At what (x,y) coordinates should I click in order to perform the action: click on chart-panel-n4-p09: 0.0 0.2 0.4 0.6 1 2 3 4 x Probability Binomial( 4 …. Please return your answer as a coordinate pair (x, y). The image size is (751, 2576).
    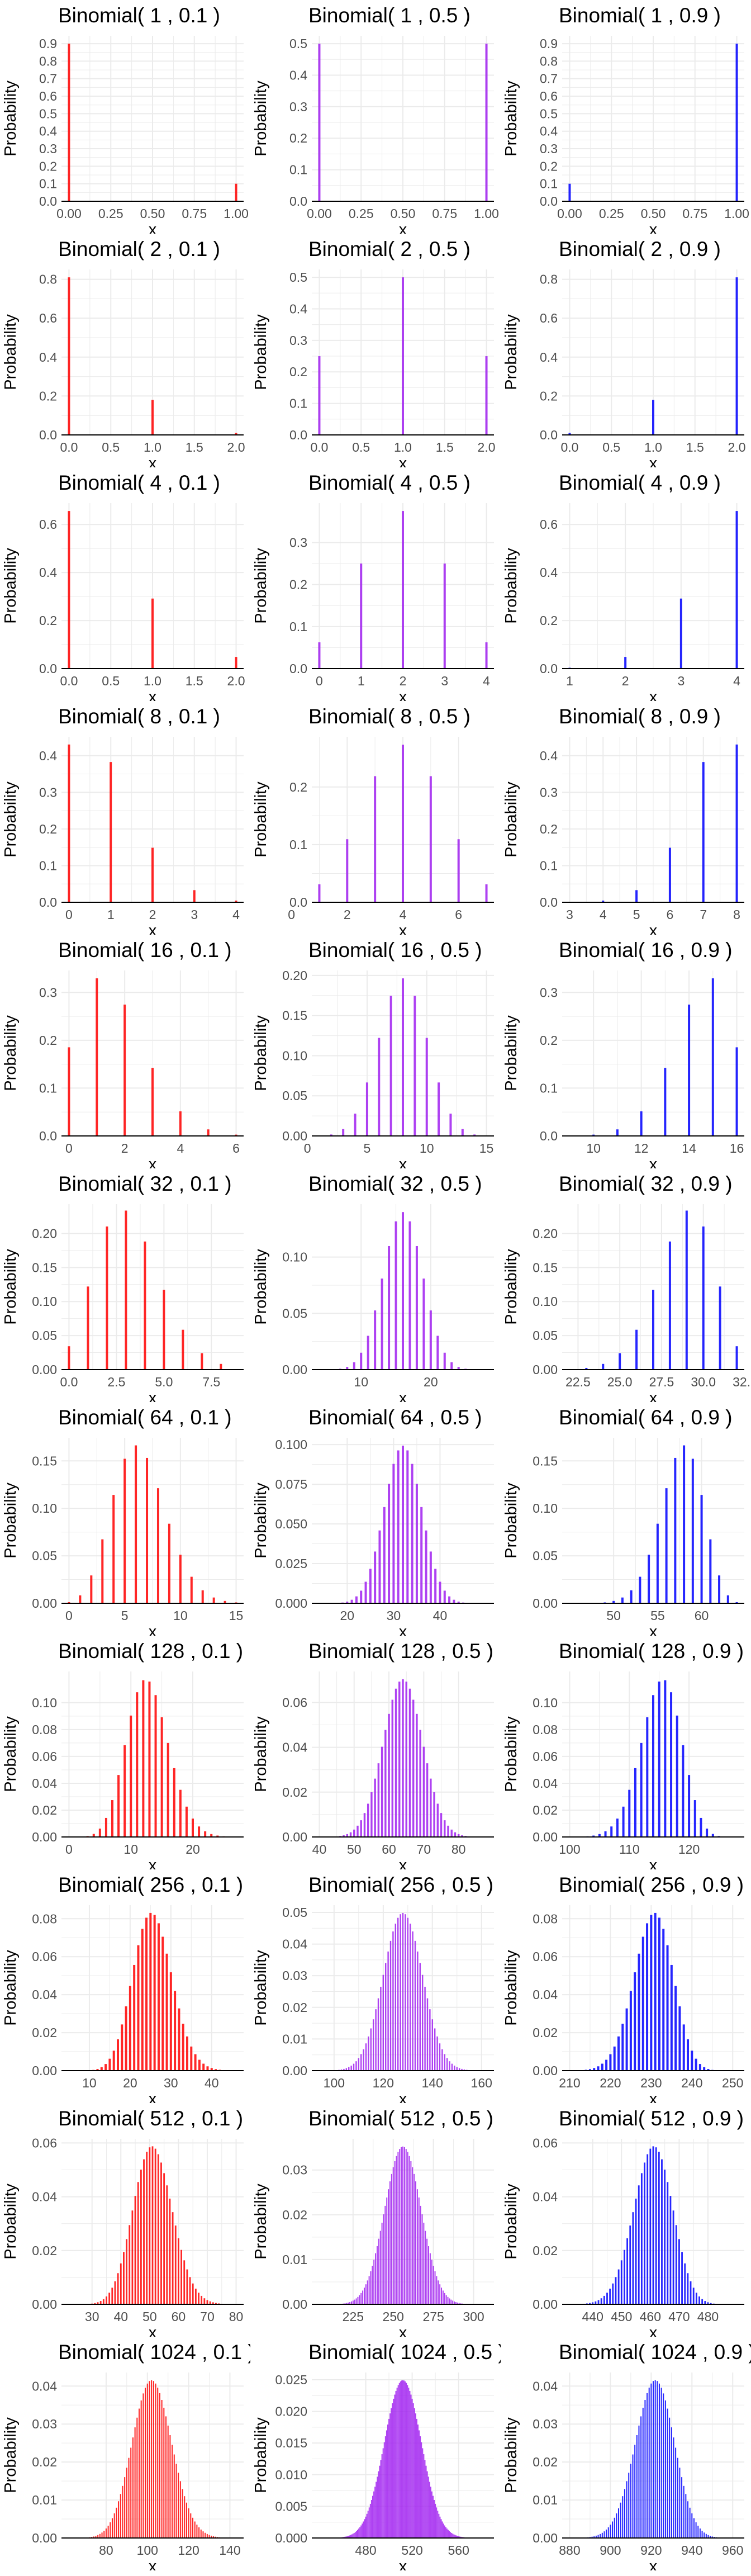
    Looking at the image, I should click on (626, 584).